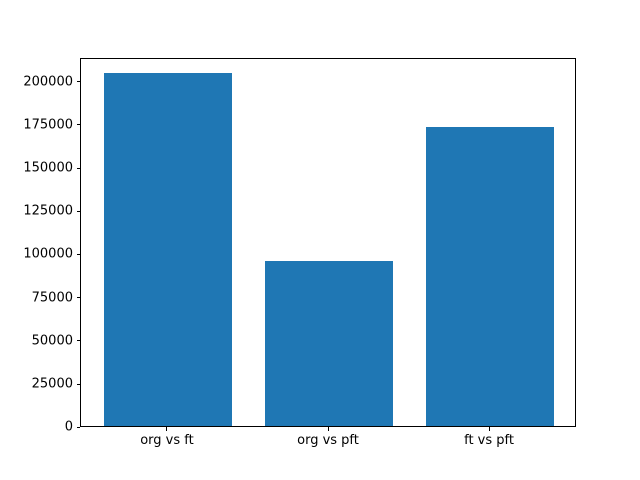 This screenshot has height=480, width=640. What do you see at coordinates (48, 211) in the screenshot?
I see `y-tick-label: 125000` at bounding box center [48, 211].